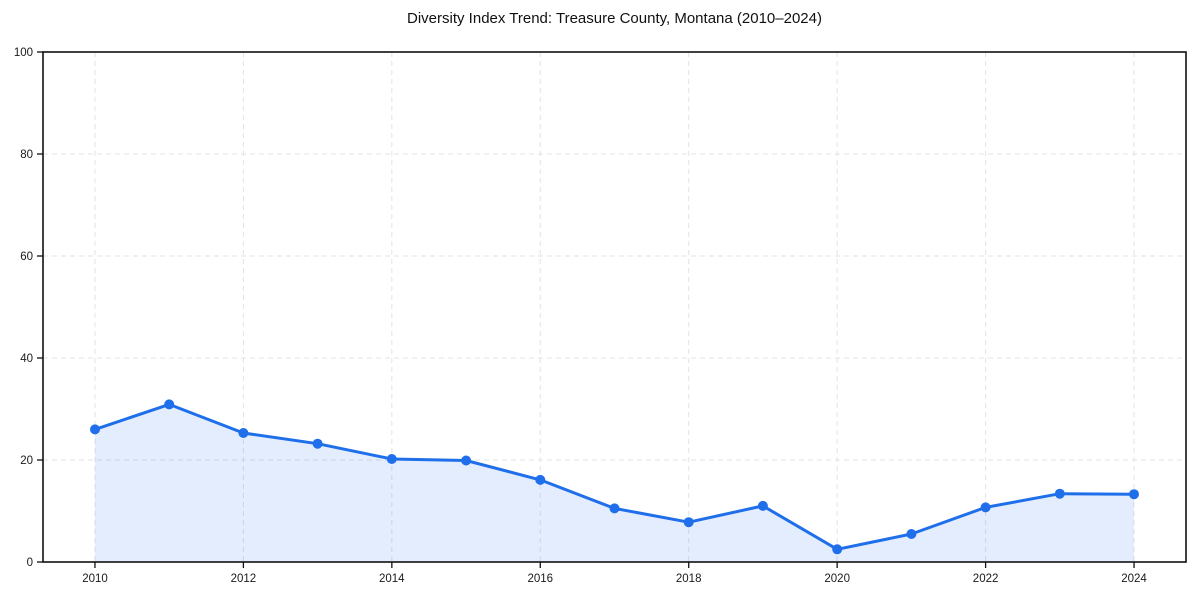  Describe the element at coordinates (911, 534) in the screenshot. I see `data-point-2021` at that location.